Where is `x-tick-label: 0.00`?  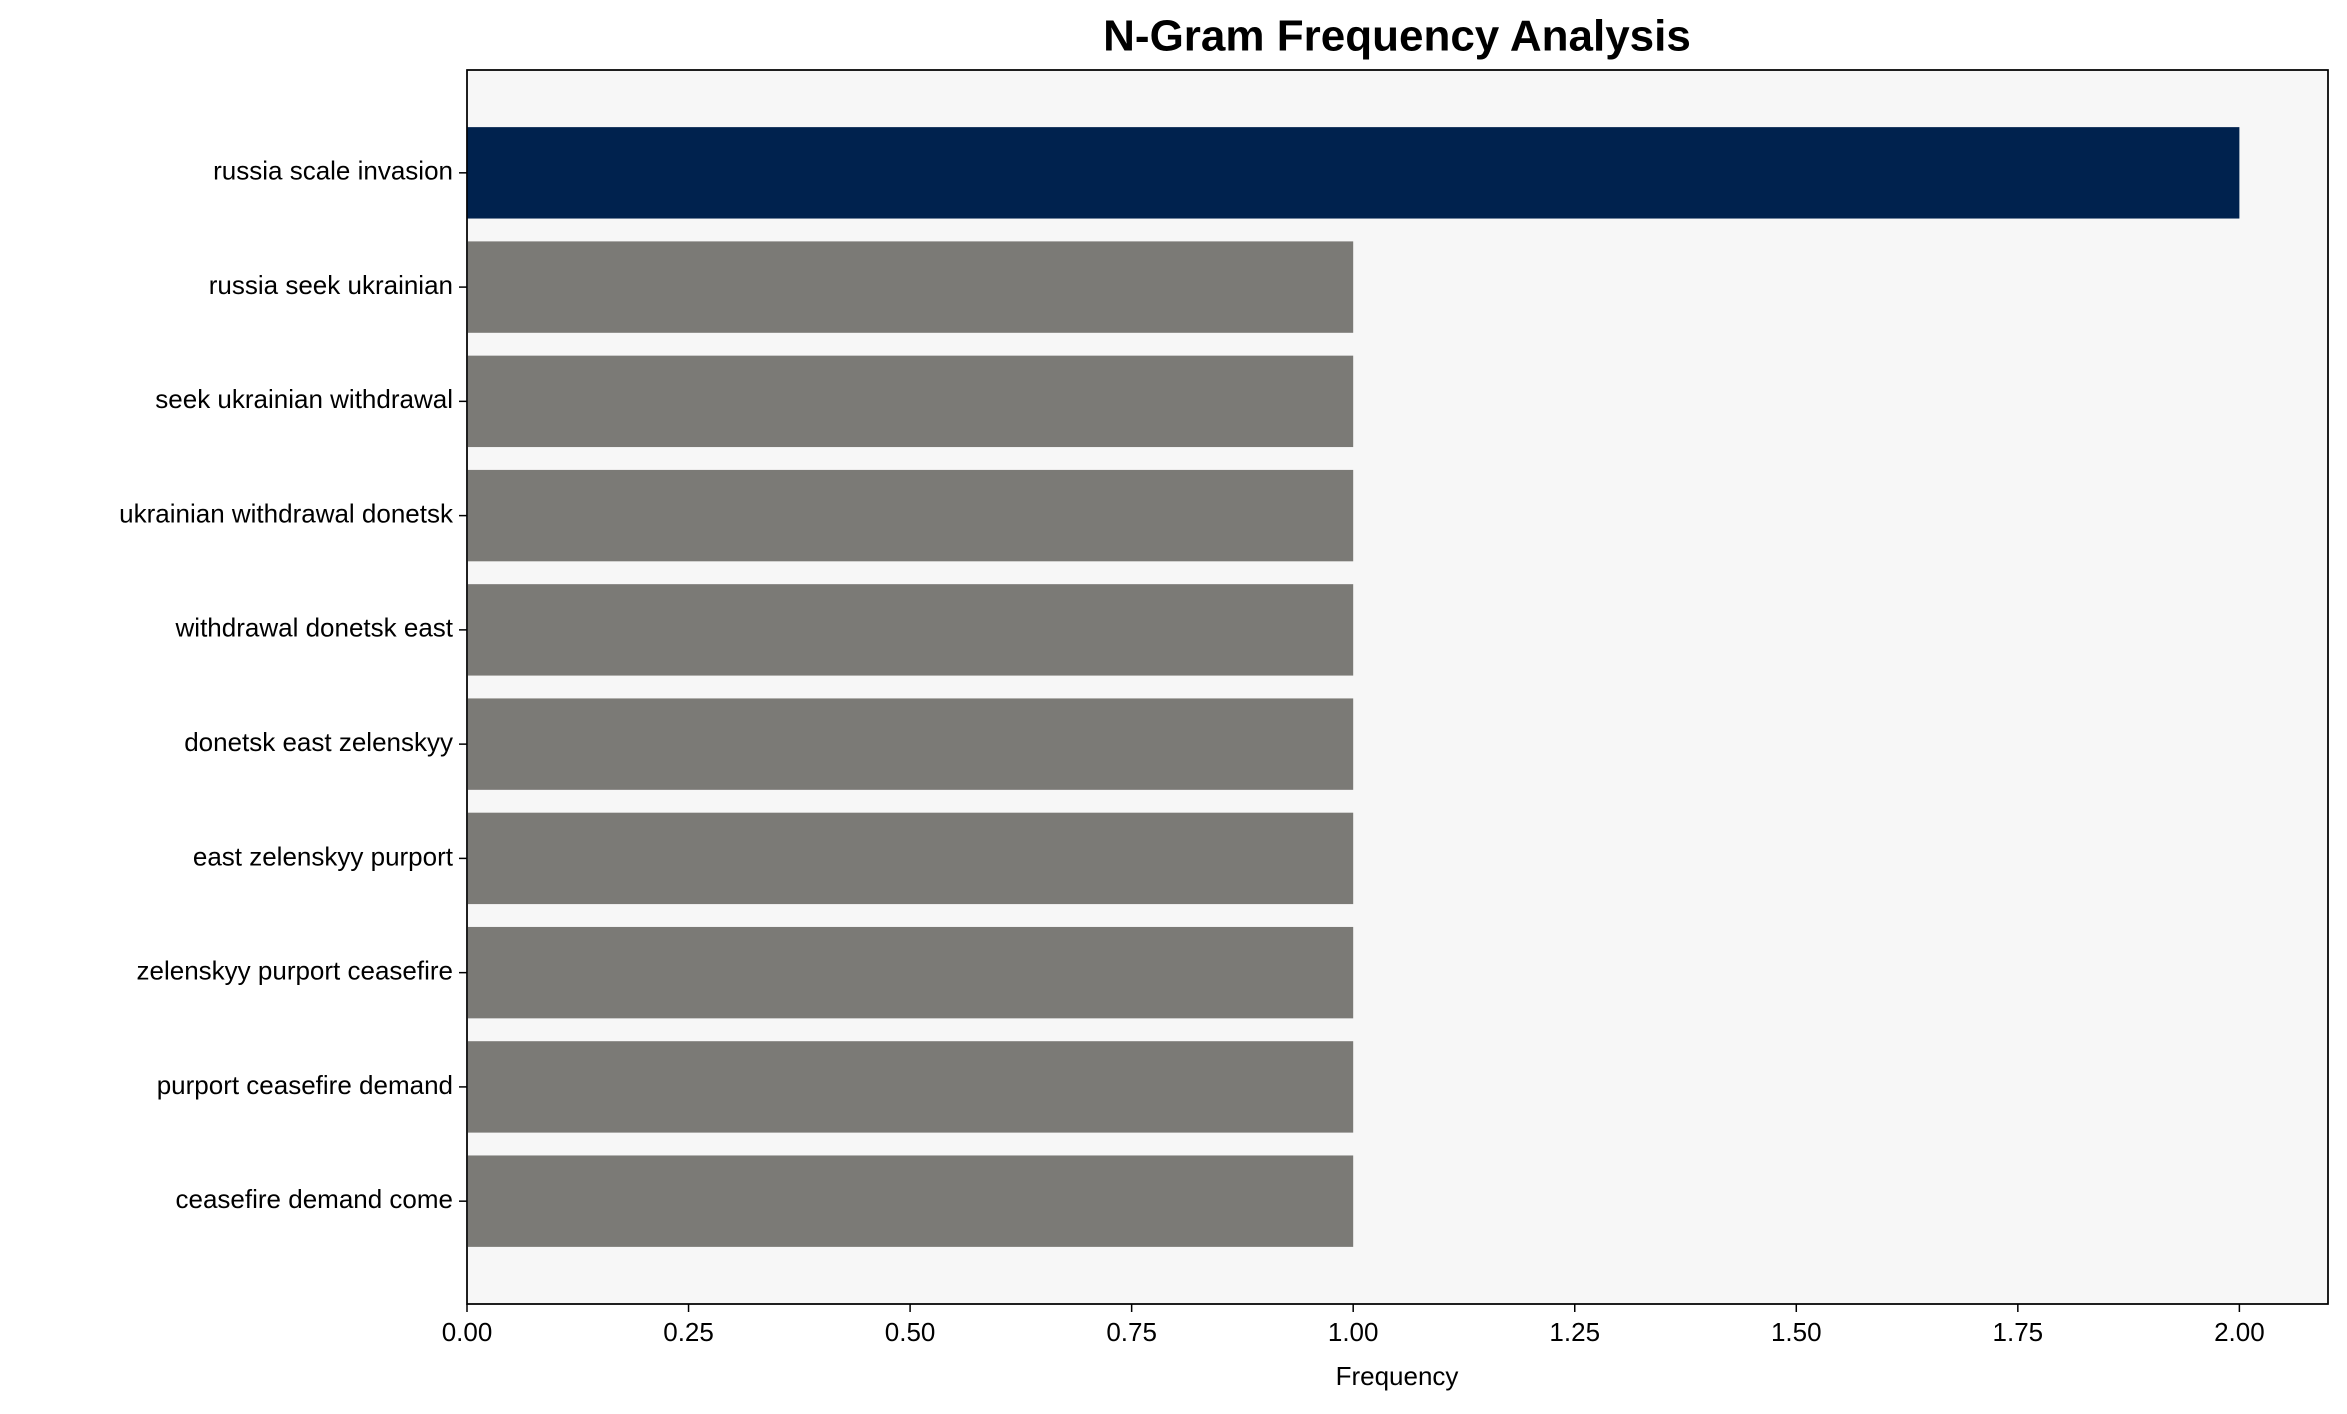
x-tick-label: 0.00 is located at coordinates (467, 1332).